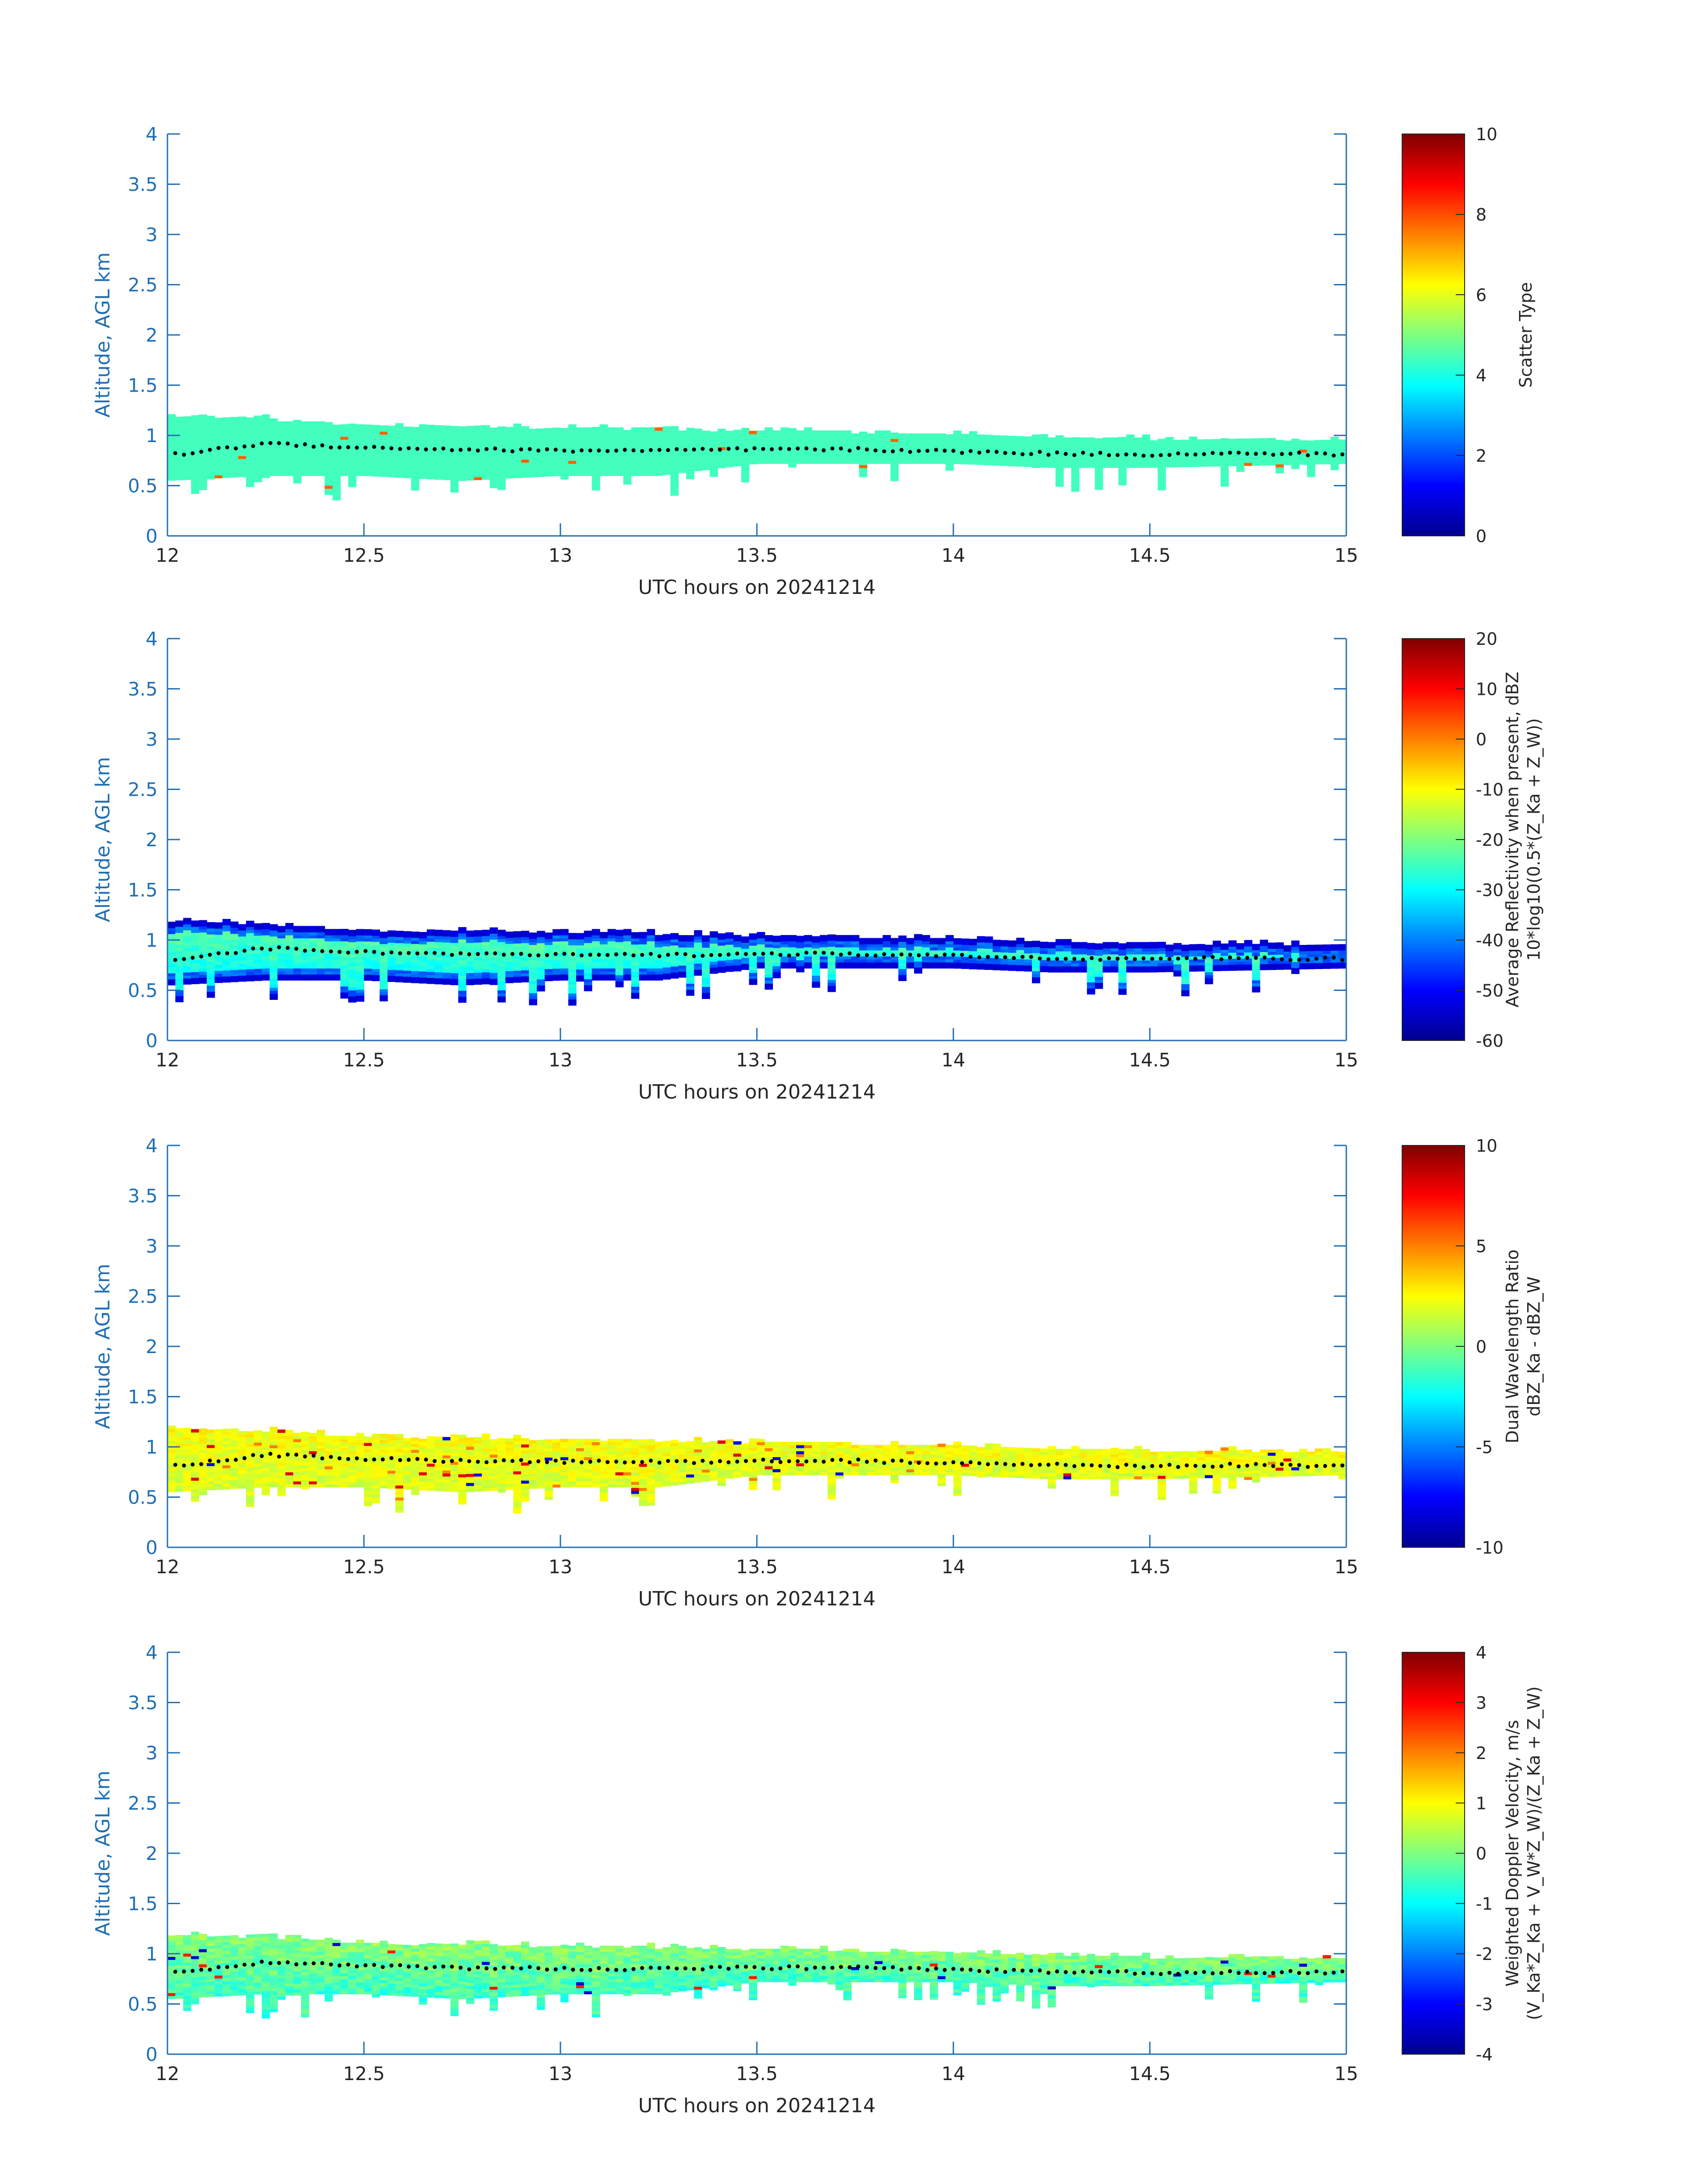 Image resolution: width=1708 pixels, height=2177 pixels. What do you see at coordinates (757, 962) in the screenshot?
I see `heatmap-cells` at bounding box center [757, 962].